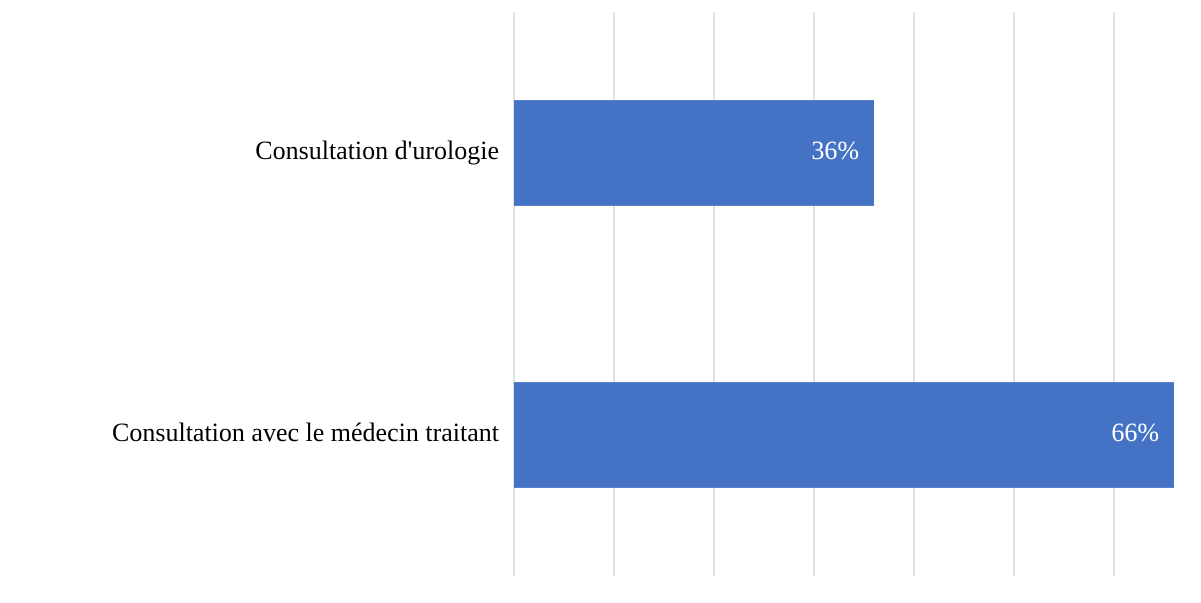  I want to click on category-label: Consultation avec le médecin traitant, so click(306, 432).